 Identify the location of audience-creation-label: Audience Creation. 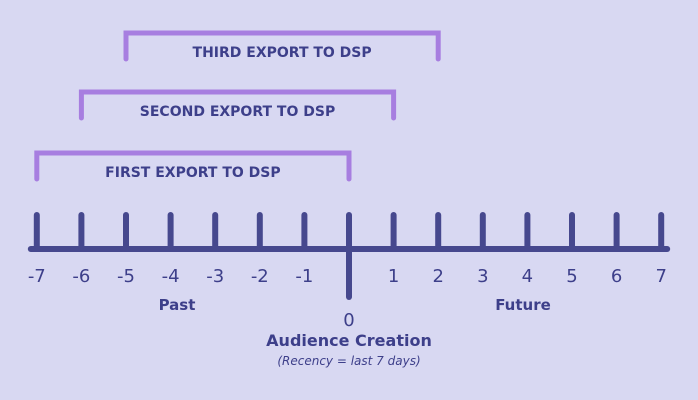
(349, 340).